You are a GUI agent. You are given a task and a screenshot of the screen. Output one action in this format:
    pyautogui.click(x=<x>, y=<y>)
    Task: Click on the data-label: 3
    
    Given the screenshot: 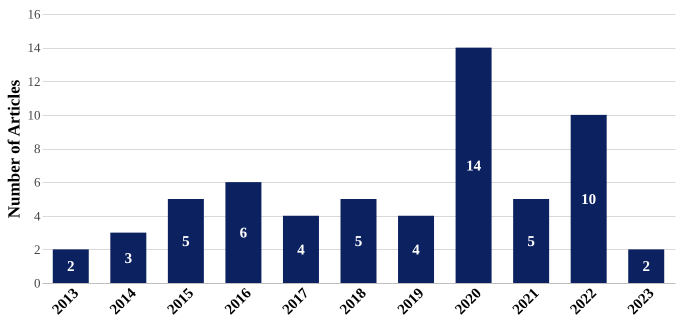 What is the action you would take?
    pyautogui.click(x=128, y=258)
    